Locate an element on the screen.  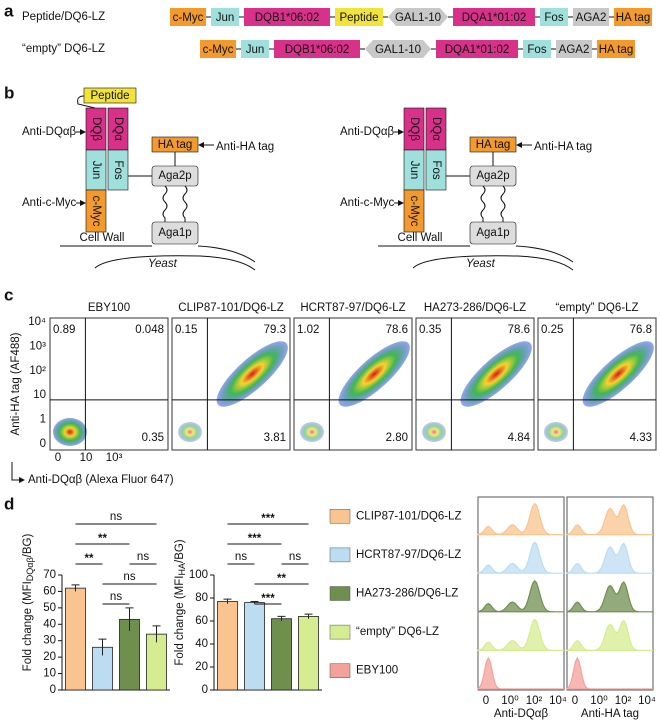
y-axis-label: Anti-HA tag (AF488) is located at coordinates (16, 383).